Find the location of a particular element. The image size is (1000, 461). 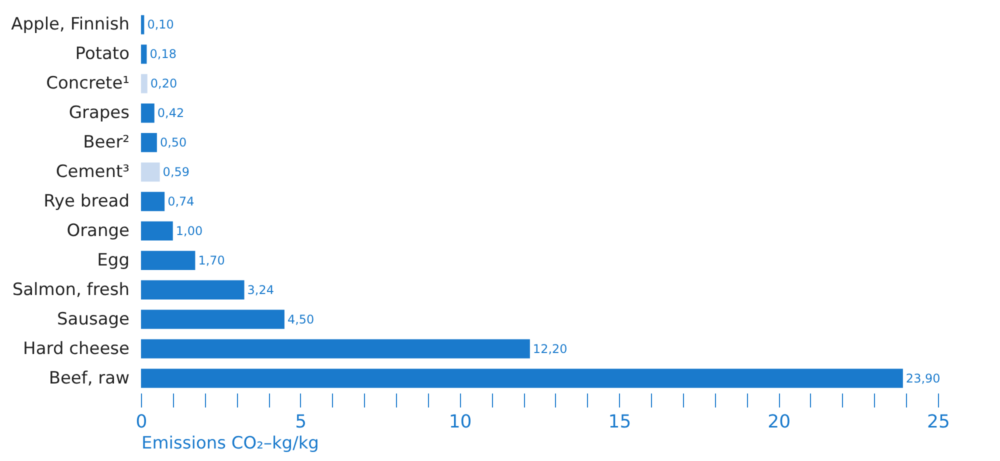

x-tick-label: 10 is located at coordinates (460, 422).